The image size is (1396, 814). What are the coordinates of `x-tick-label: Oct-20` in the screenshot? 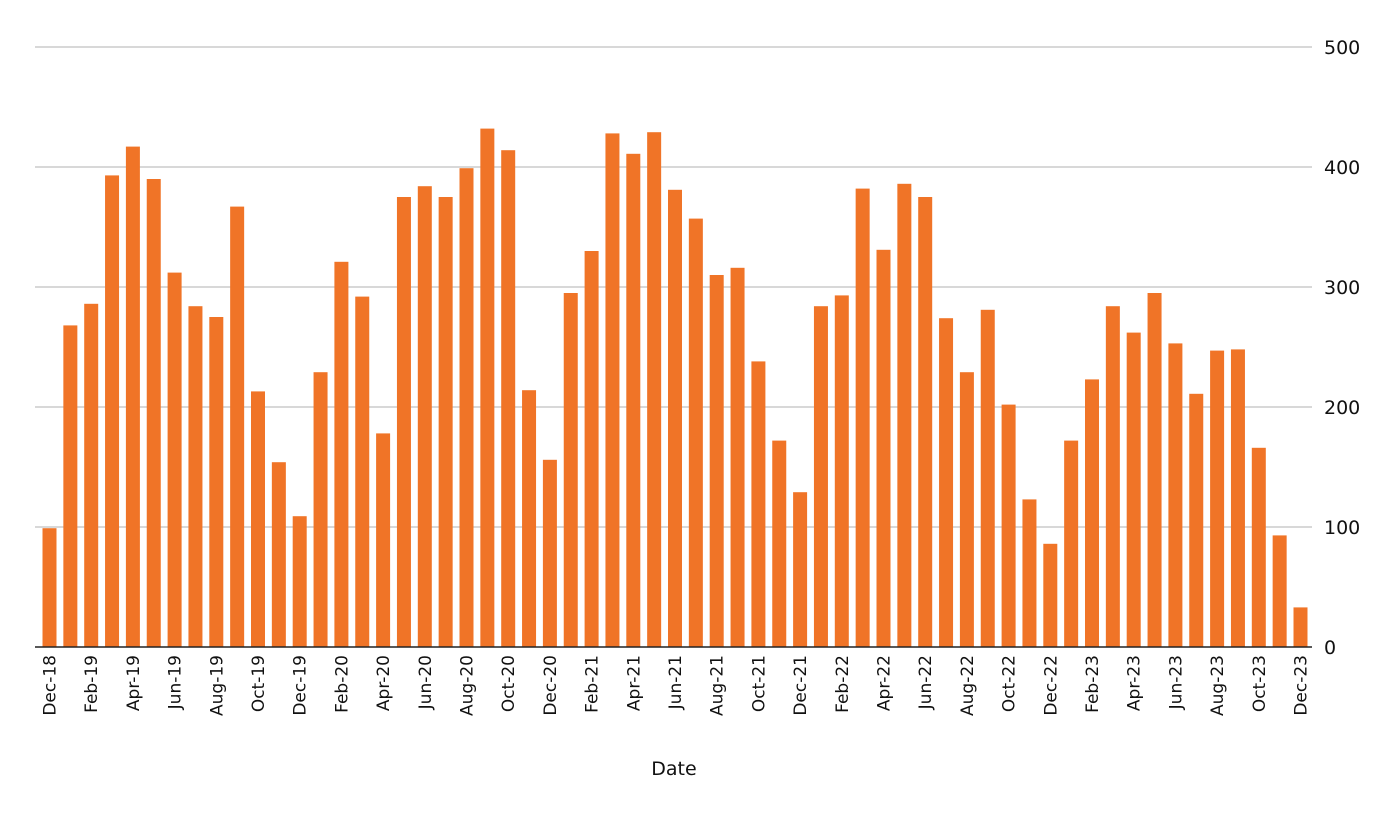 It's located at (509, 683).